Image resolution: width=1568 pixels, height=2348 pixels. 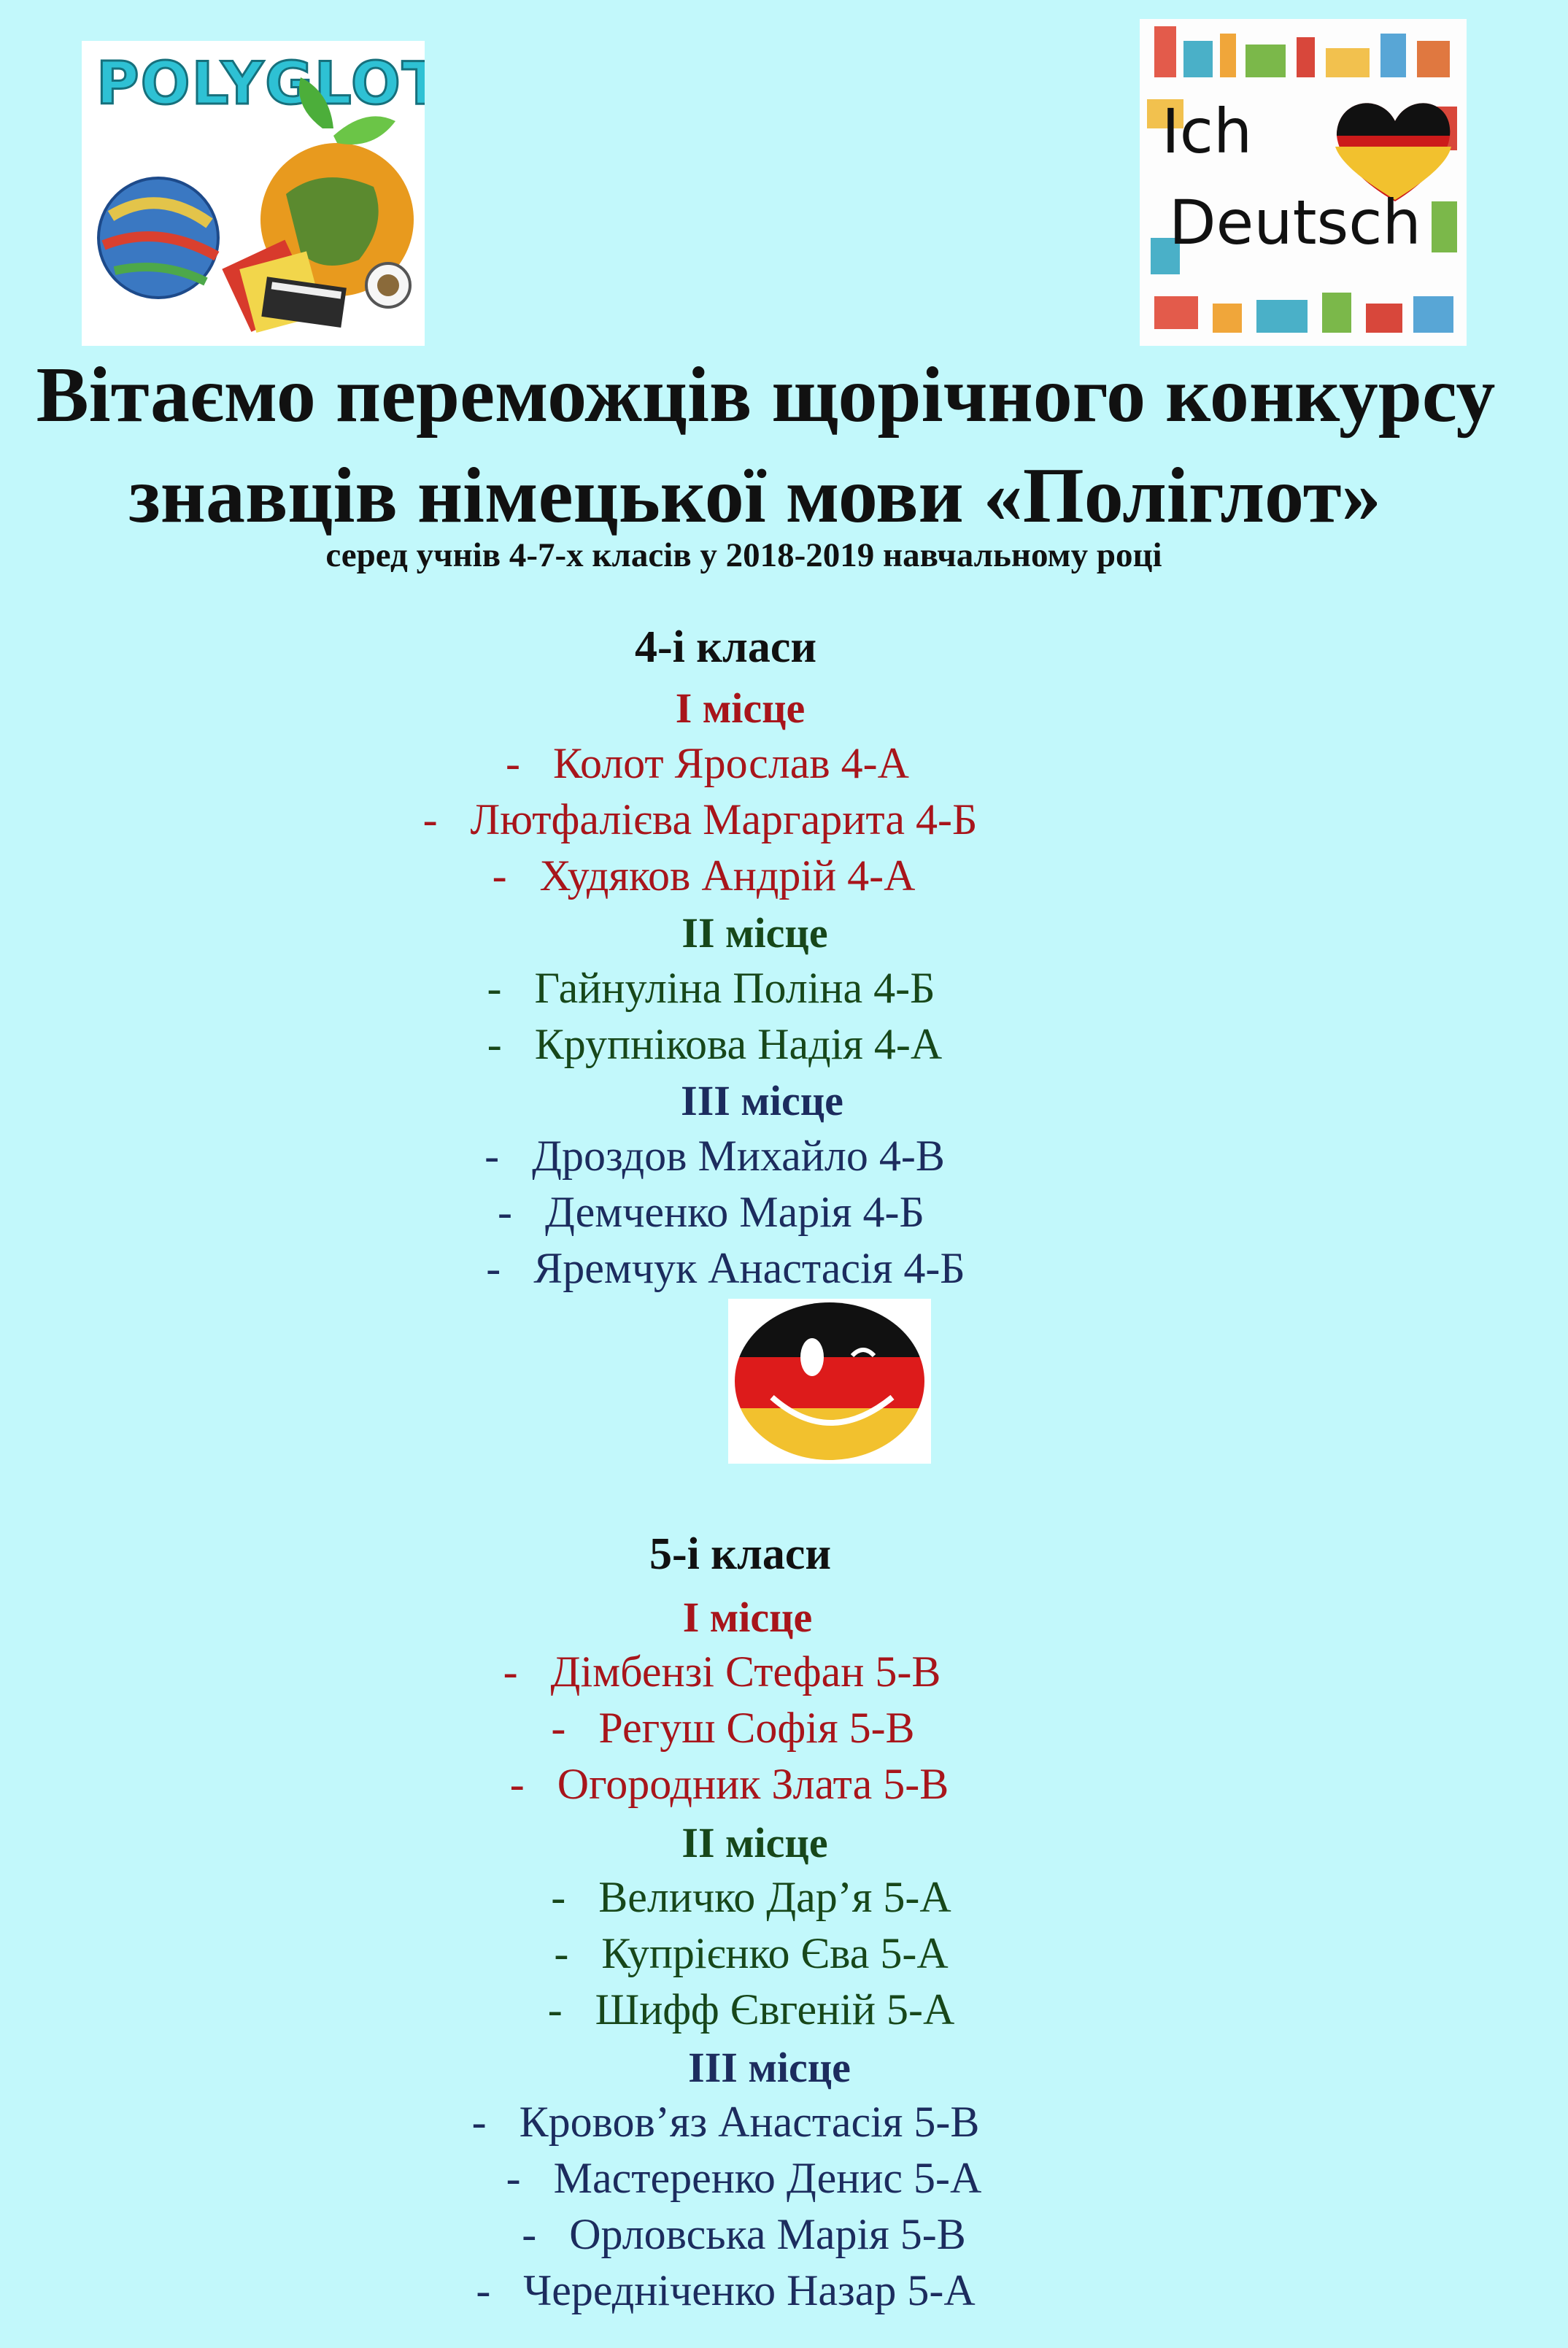 I want to click on section-heading-grade5: 5-і класи, so click(x=740, y=1554).